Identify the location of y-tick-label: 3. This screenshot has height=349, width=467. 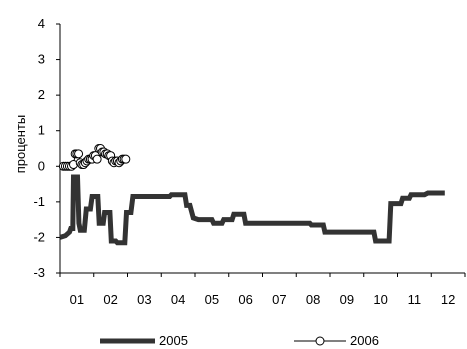
(41, 59).